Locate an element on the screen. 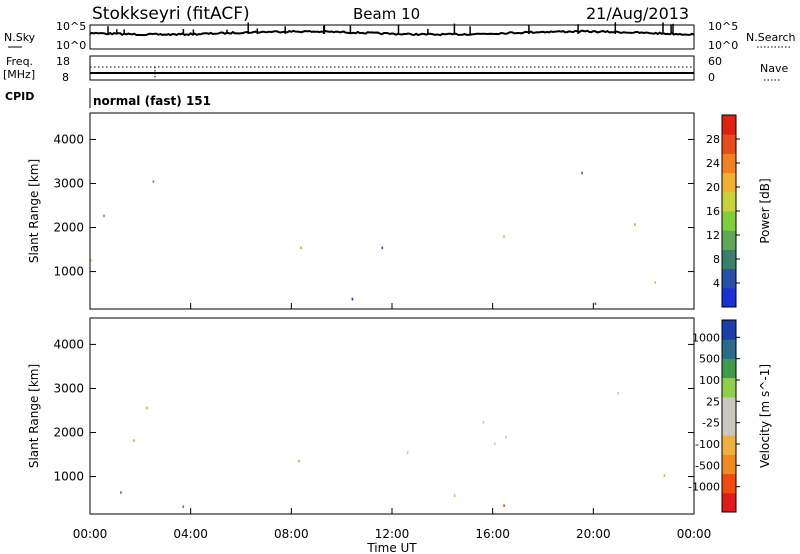 This screenshot has height=554, width=800. date-label: 21/Aug/2013 is located at coordinates (637, 13).